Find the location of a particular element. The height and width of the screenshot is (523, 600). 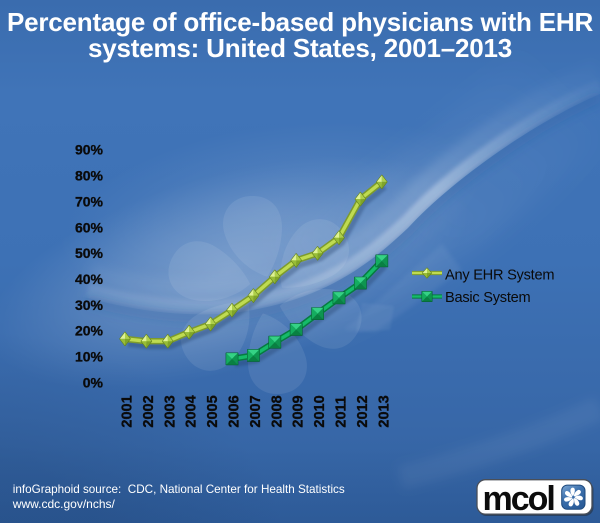

svg-text: 40% is located at coordinates (89, 279).